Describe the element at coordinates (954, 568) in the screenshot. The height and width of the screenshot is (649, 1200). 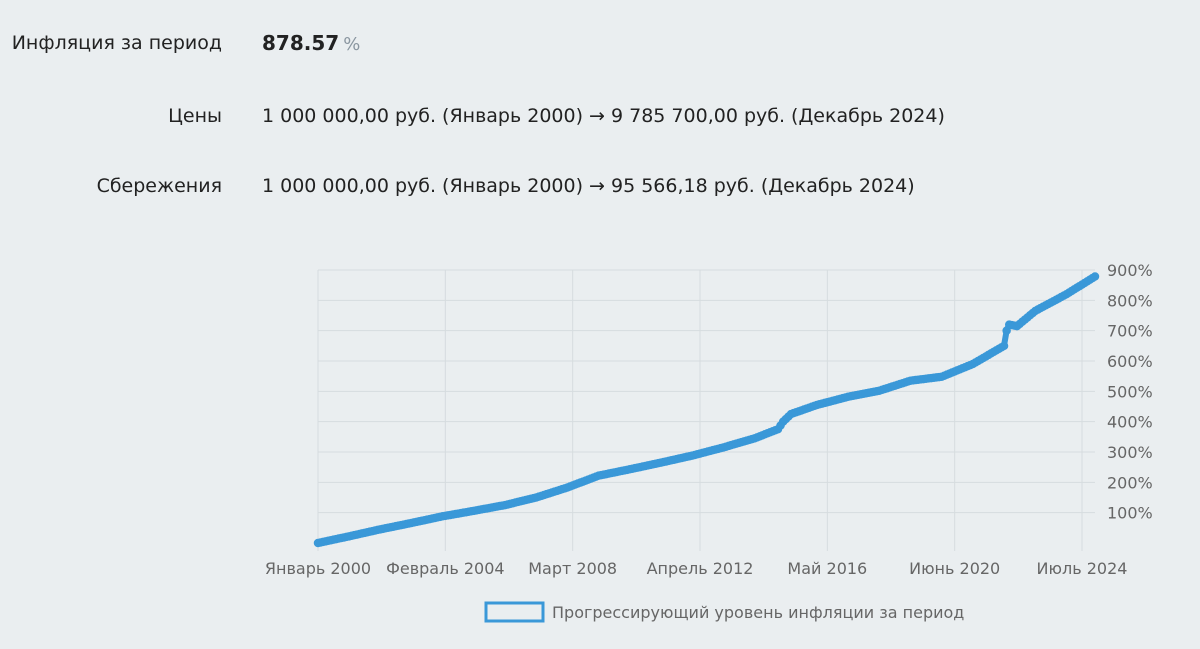
I see `x-tick-label: Июнь 2020` at that location.